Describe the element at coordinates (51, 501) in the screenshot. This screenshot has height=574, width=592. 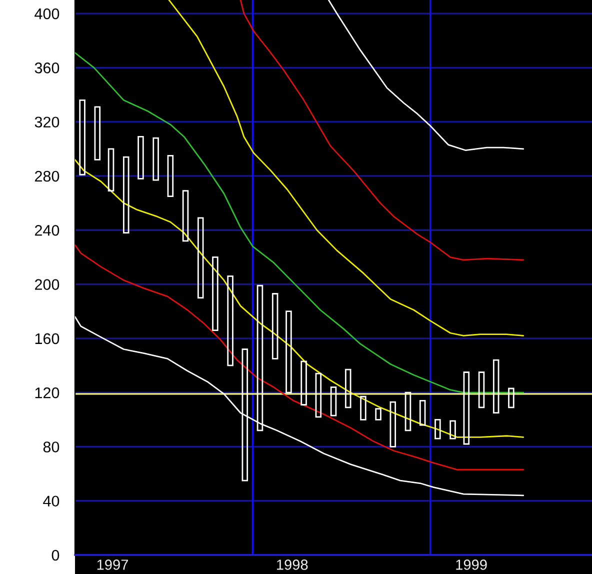
I see `y-tick-label: 40` at that location.